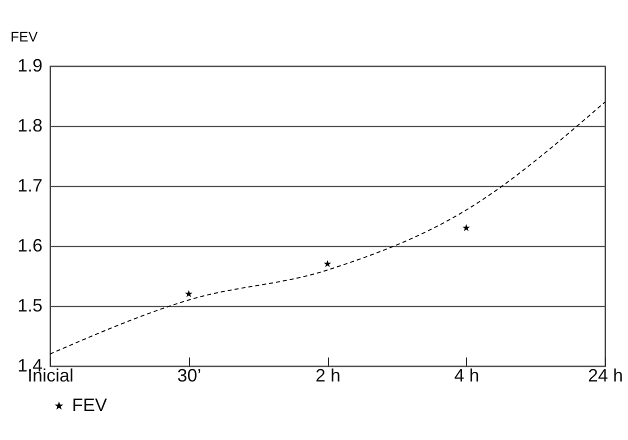 This screenshot has width=628, height=440. What do you see at coordinates (29, 126) in the screenshot?
I see `y-tick-label: 1.8` at bounding box center [29, 126].